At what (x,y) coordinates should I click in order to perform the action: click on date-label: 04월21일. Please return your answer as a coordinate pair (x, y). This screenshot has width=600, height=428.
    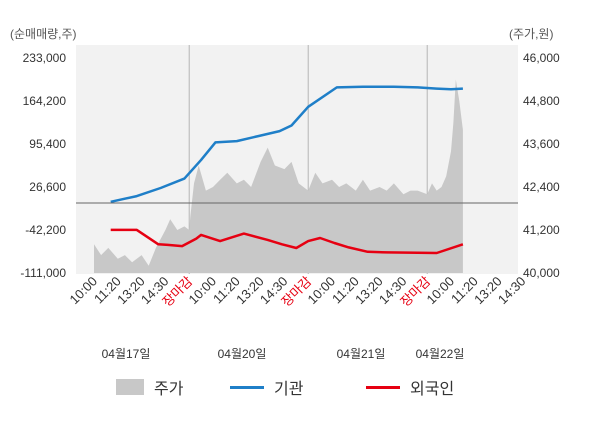
    Looking at the image, I should click on (361, 354).